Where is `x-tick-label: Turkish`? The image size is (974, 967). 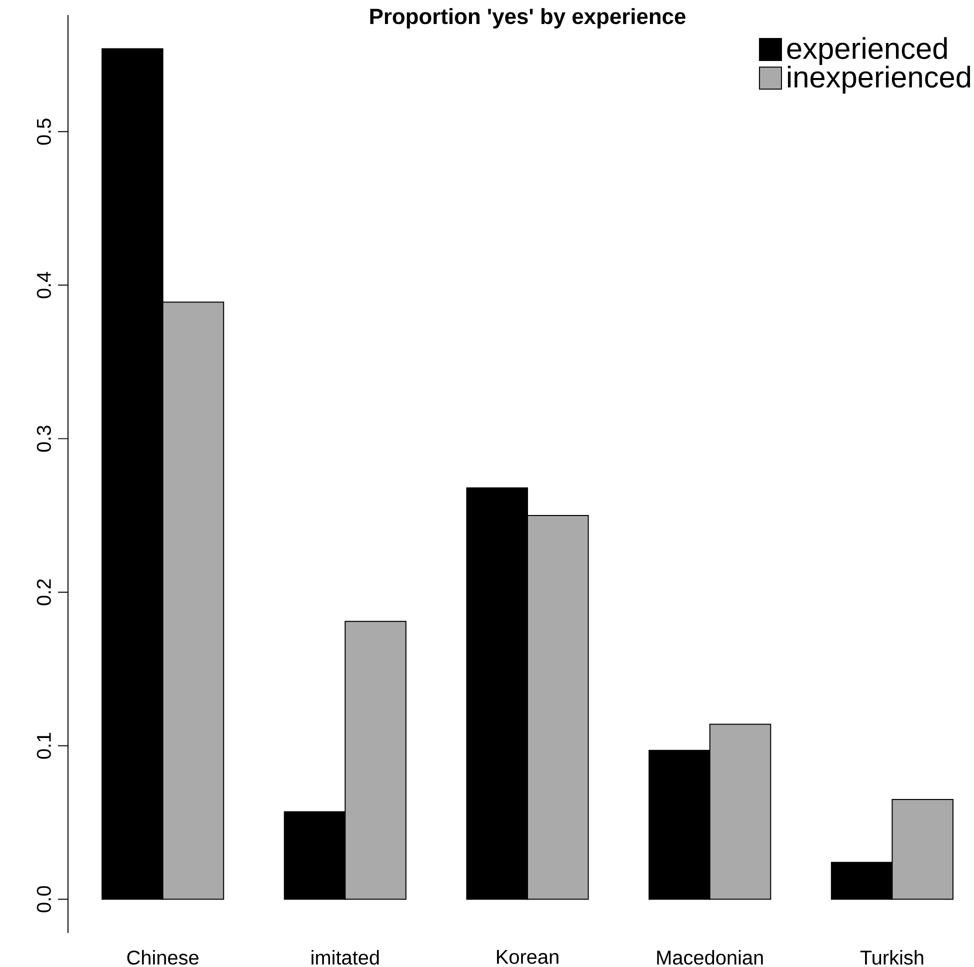
x-tick-label: Turkish is located at coordinates (892, 957).